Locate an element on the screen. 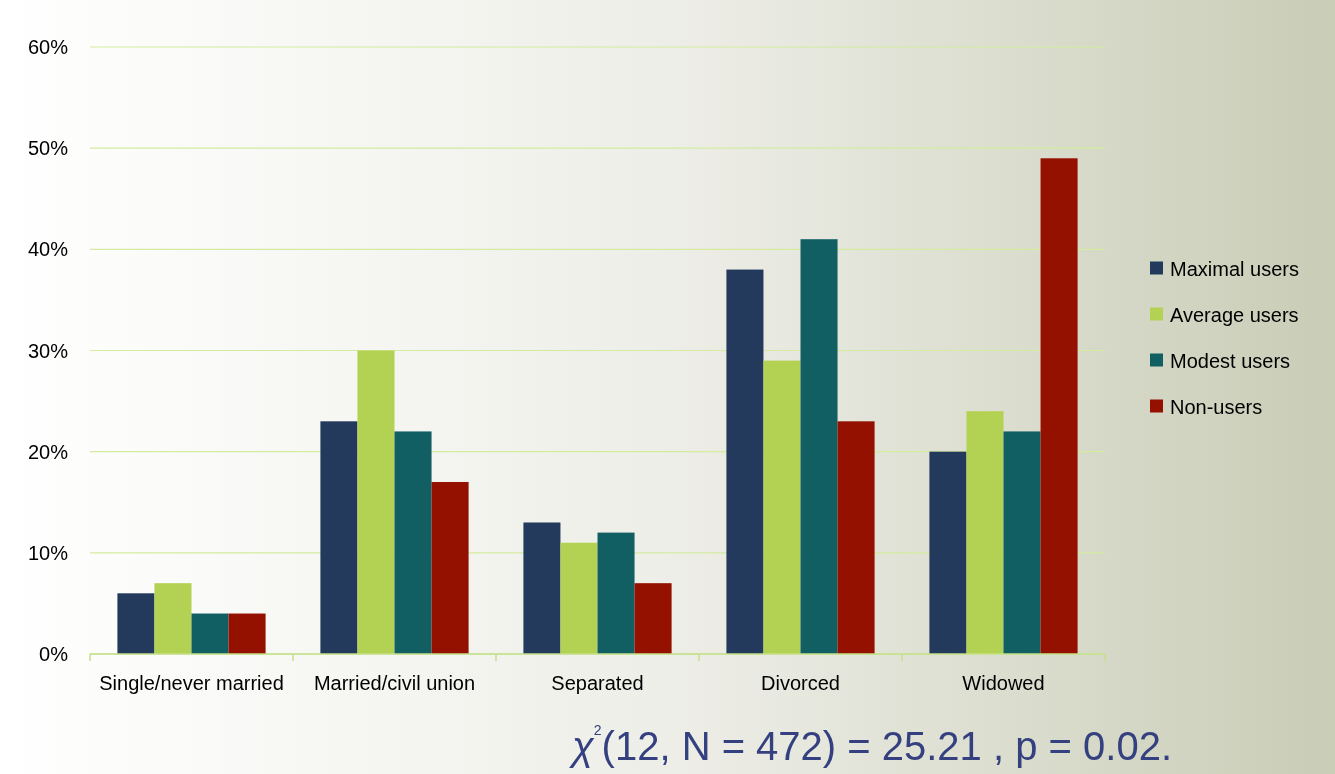 This screenshot has width=1335, height=774. y-tick-label: 0% is located at coordinates (54, 654).